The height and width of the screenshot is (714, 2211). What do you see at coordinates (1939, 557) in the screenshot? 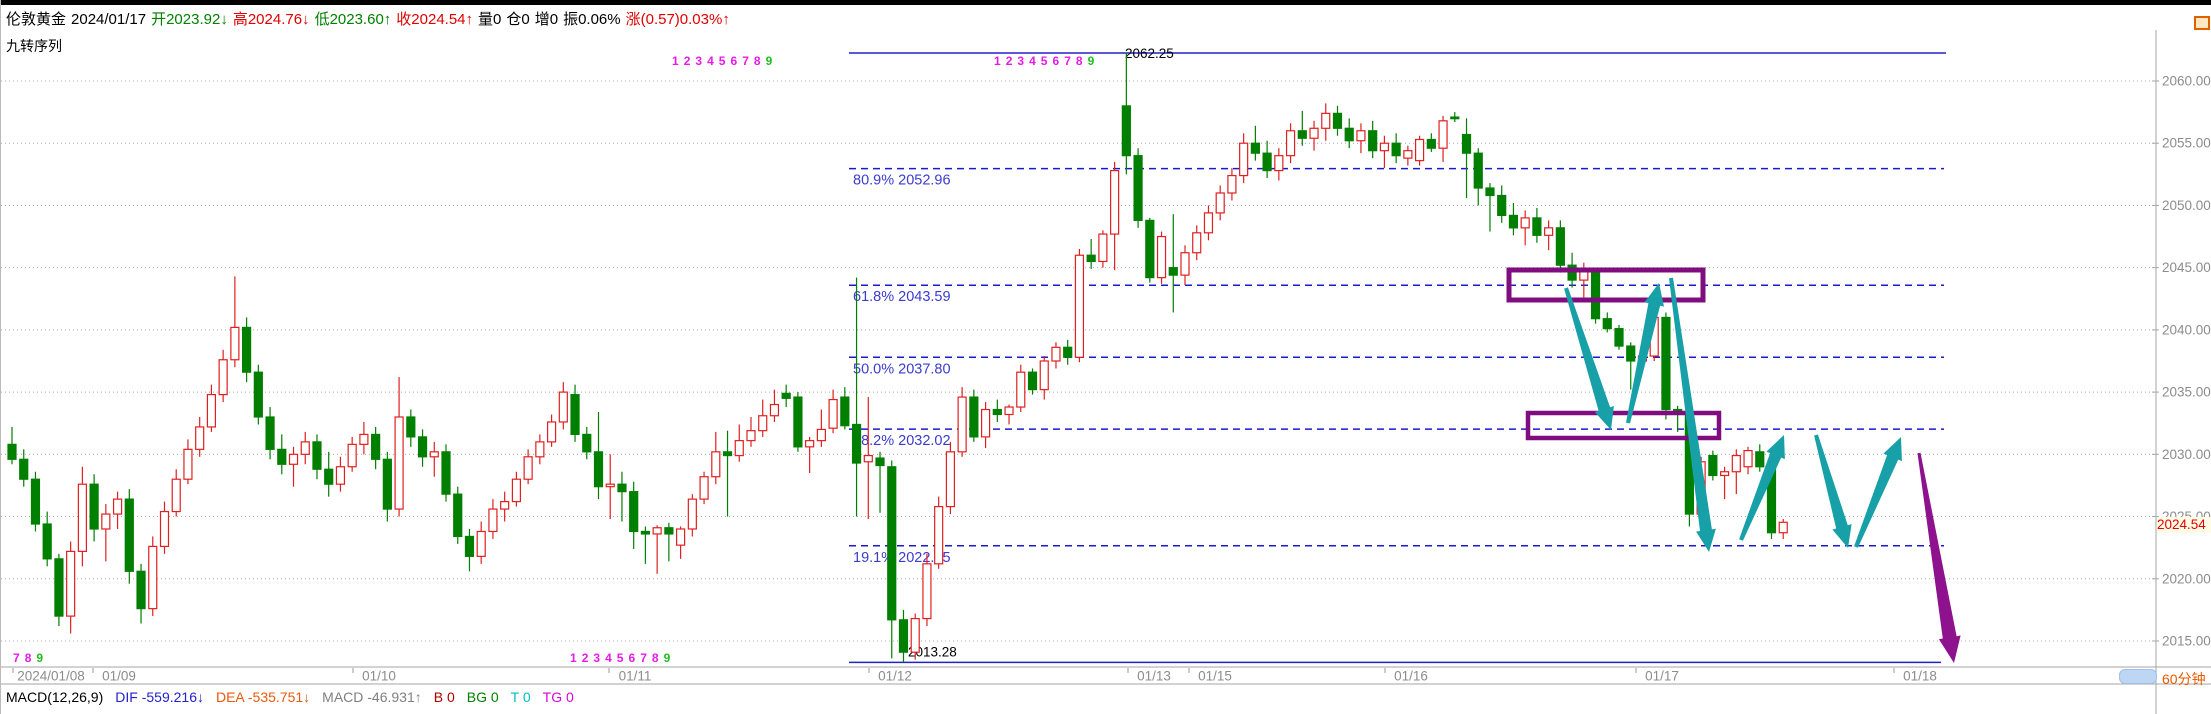
I see `purple-arrow` at bounding box center [1939, 557].